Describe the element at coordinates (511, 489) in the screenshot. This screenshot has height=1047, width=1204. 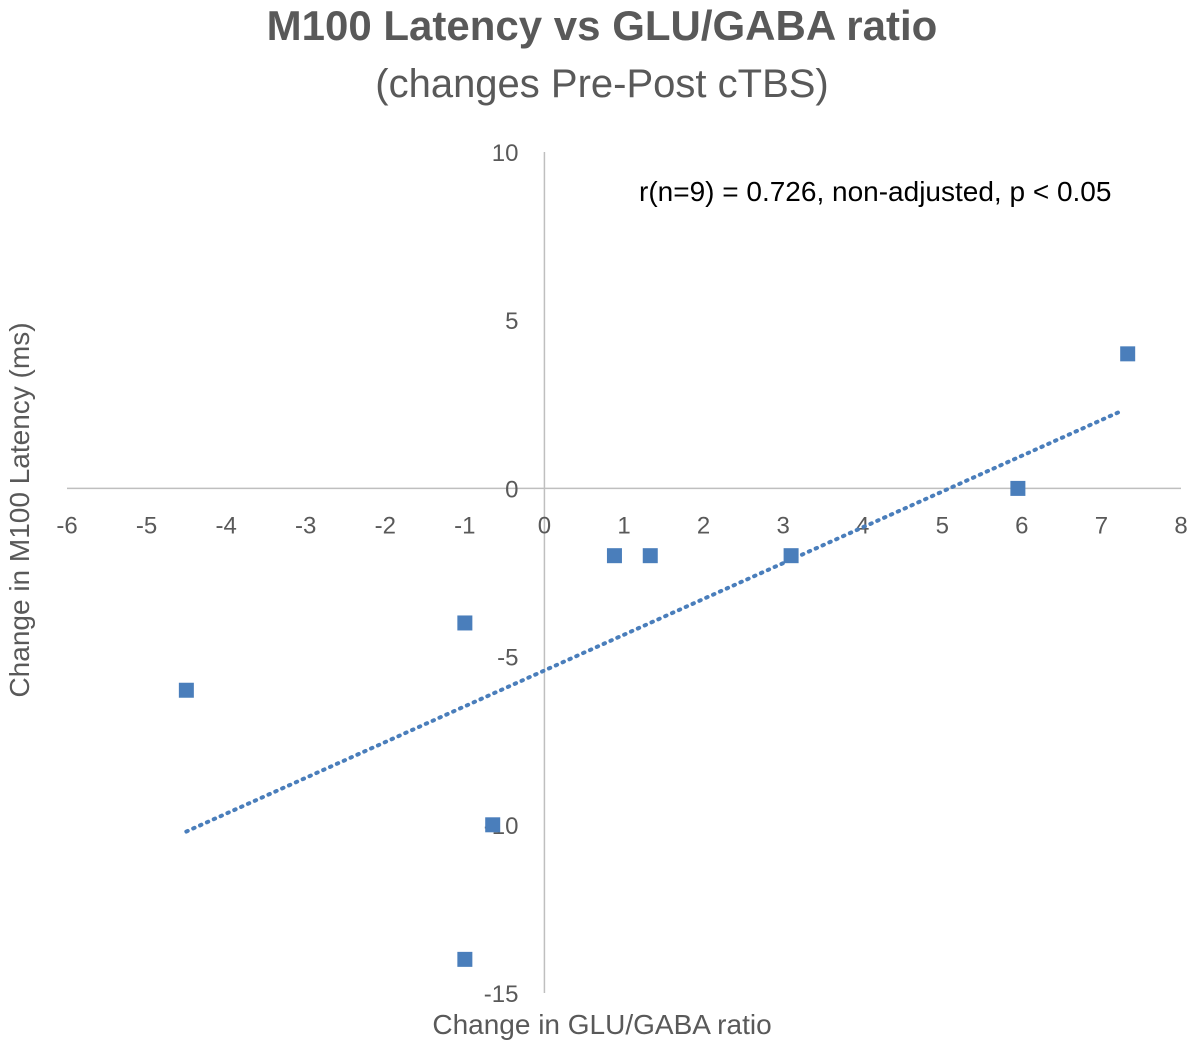
I see `y-tick-label: 0` at that location.